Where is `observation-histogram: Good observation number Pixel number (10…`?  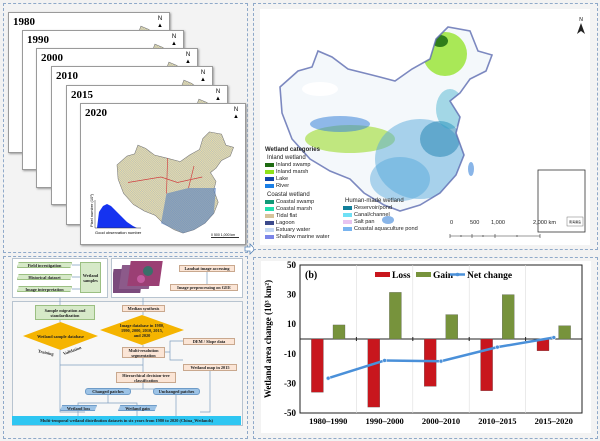 observation-histogram: Good observation number Pixel number (10… is located at coordinates (115, 217).